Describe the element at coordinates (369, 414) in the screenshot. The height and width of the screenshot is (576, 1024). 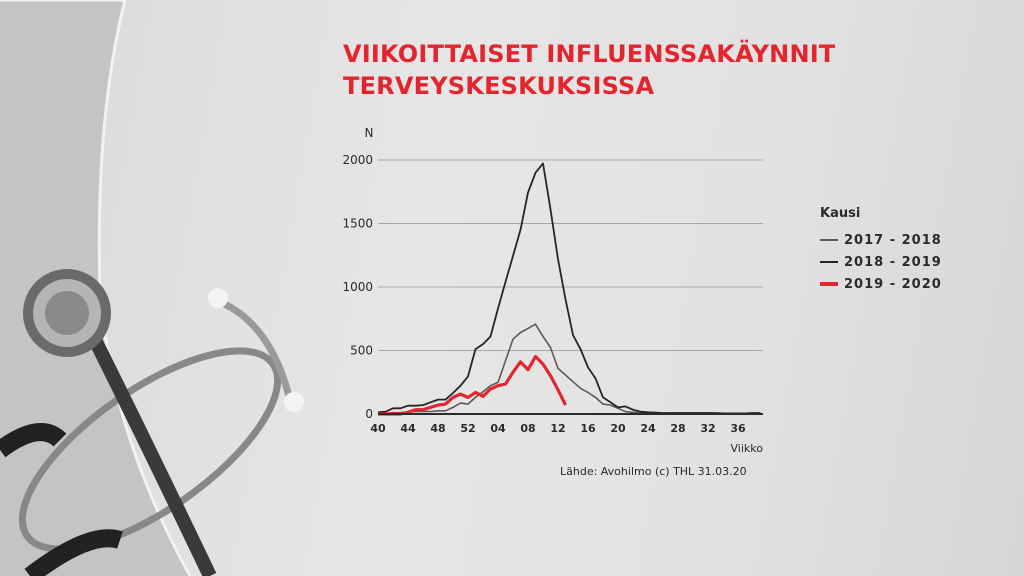
I see `y-tick-label: 0` at that location.